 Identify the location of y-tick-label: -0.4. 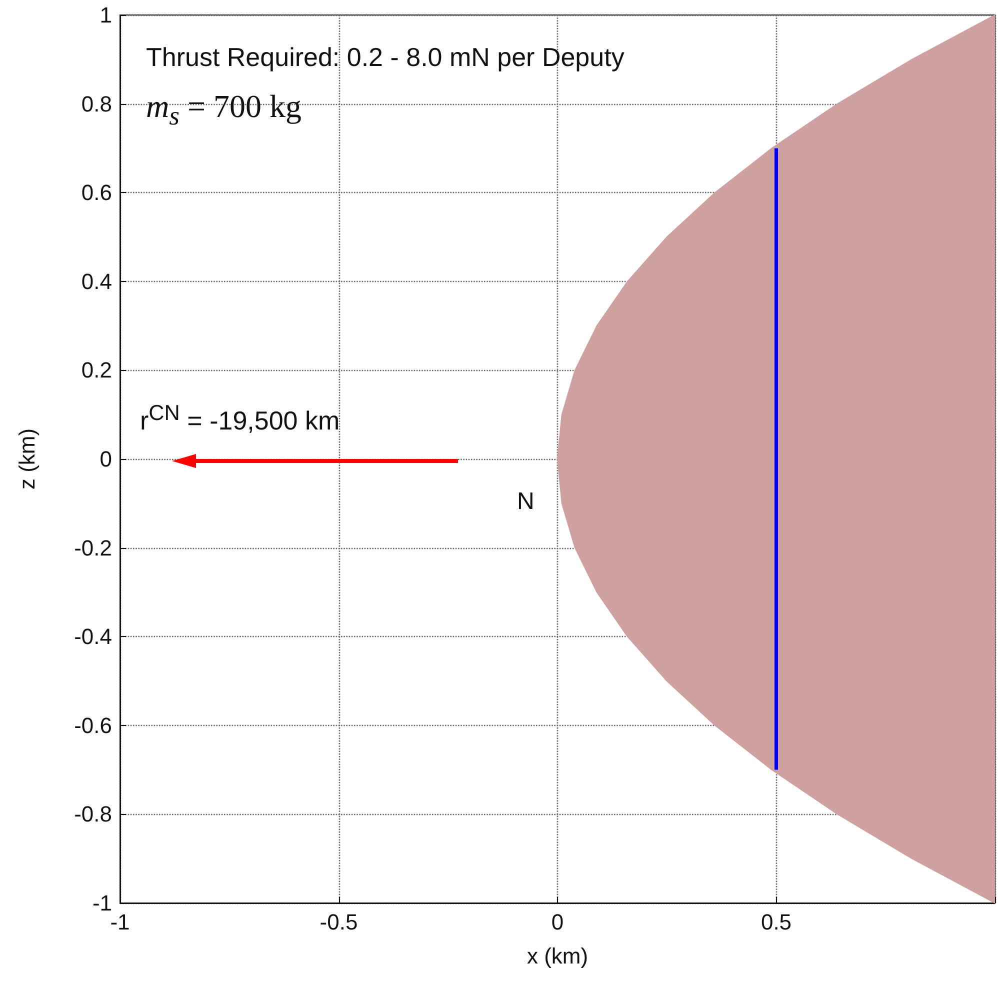
(93, 637).